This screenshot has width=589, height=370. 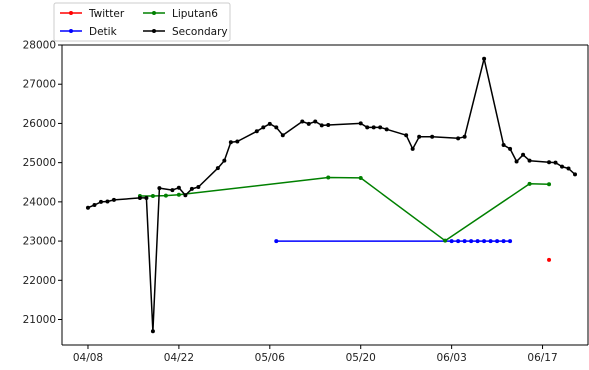 What do you see at coordinates (39, 163) in the screenshot?
I see `y-tick-label: 25000` at bounding box center [39, 163].